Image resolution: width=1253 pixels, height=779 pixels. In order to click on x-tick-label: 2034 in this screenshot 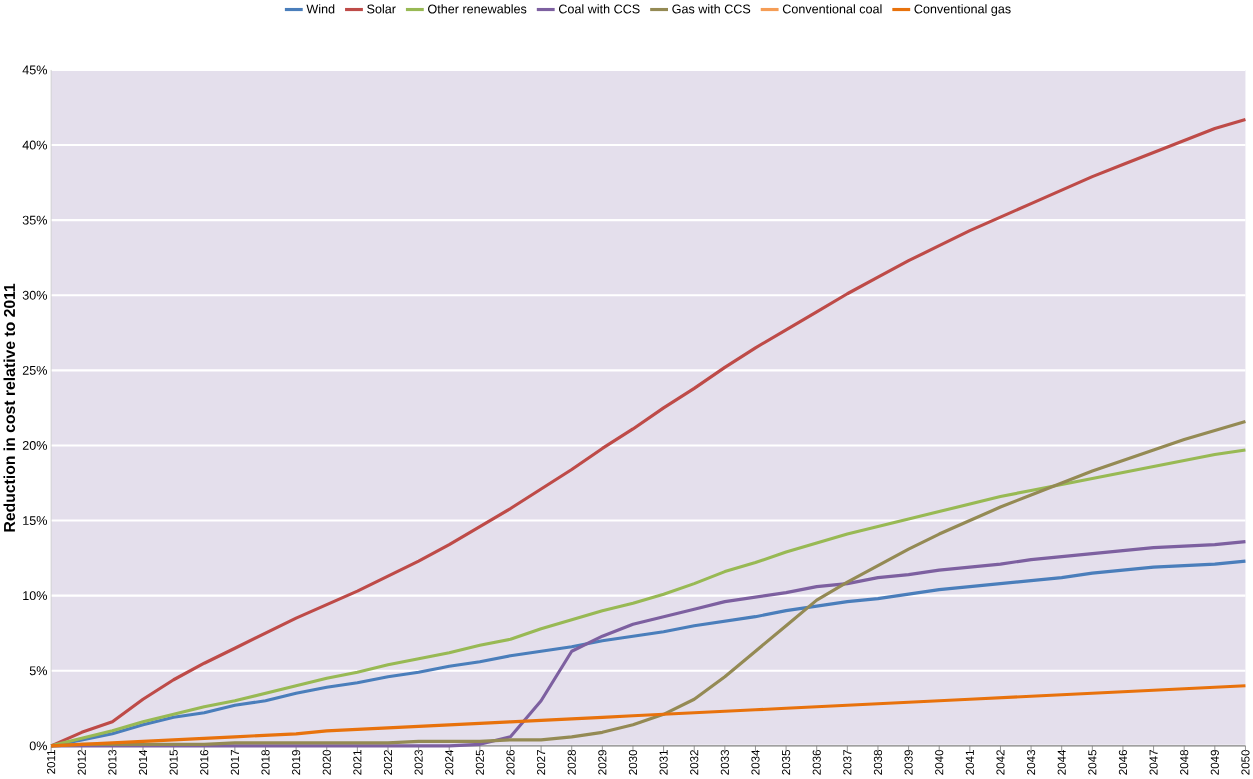, I will do `click(755, 762)`.